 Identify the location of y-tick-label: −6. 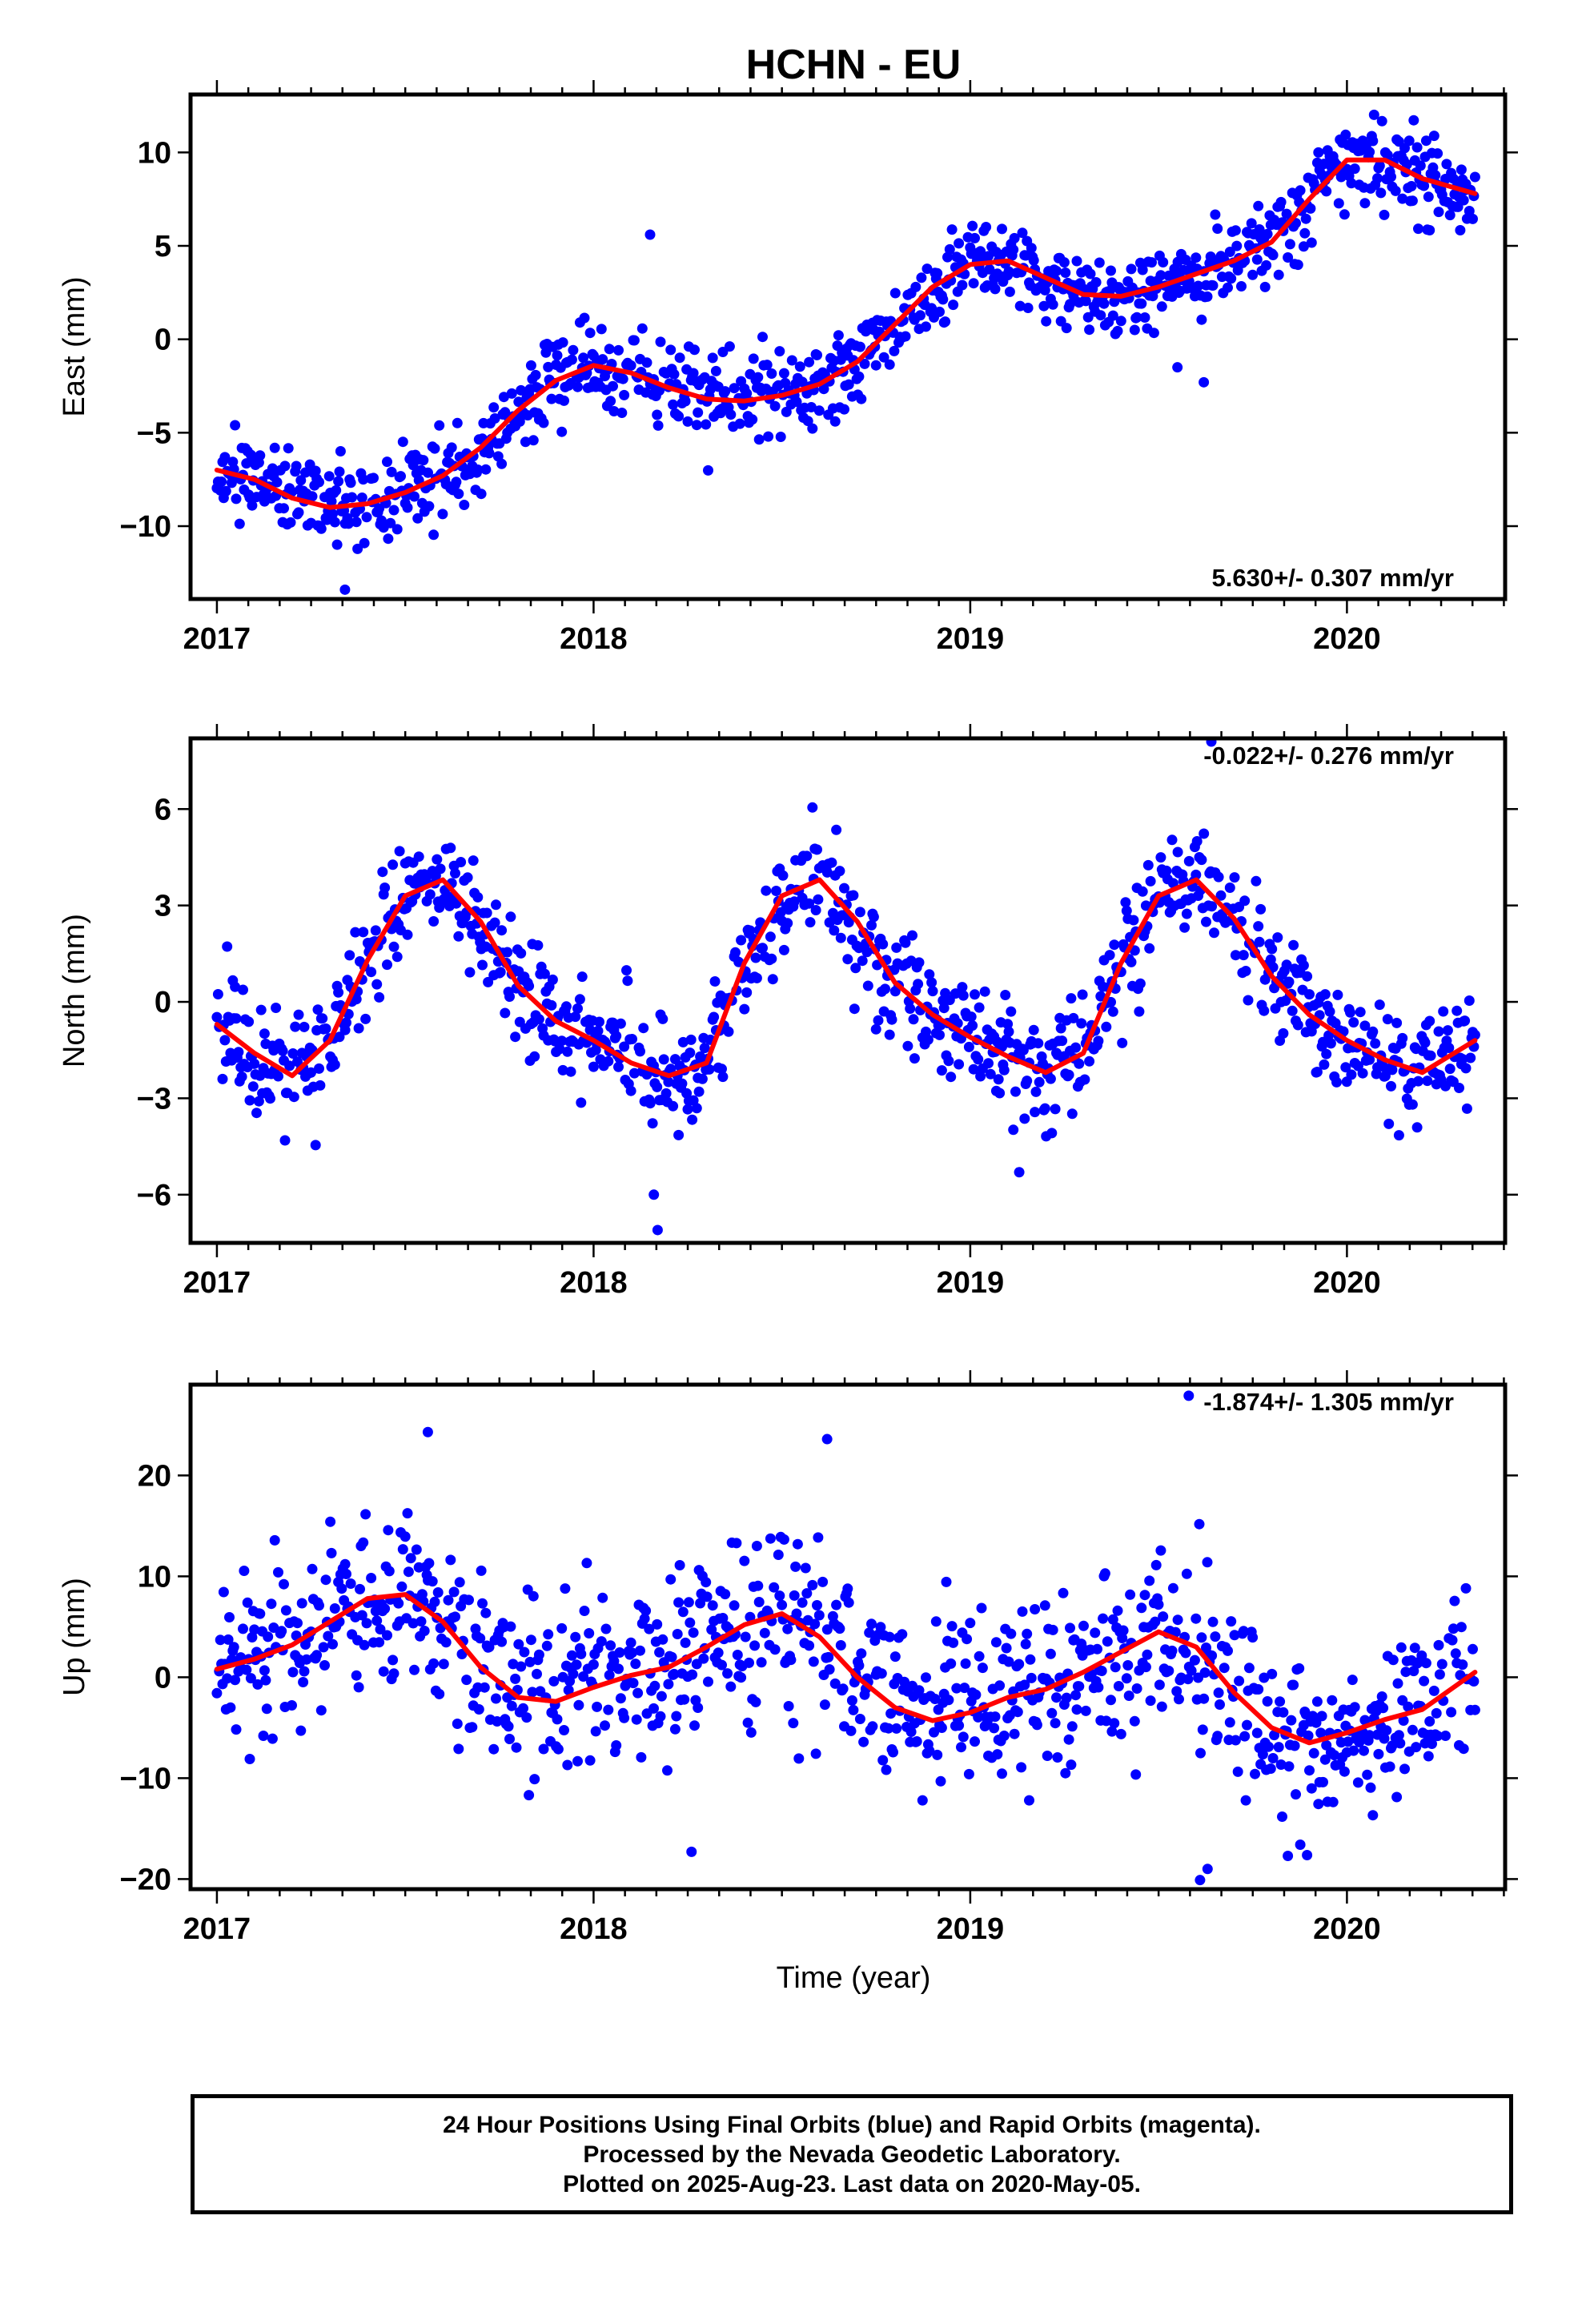
(154, 1195).